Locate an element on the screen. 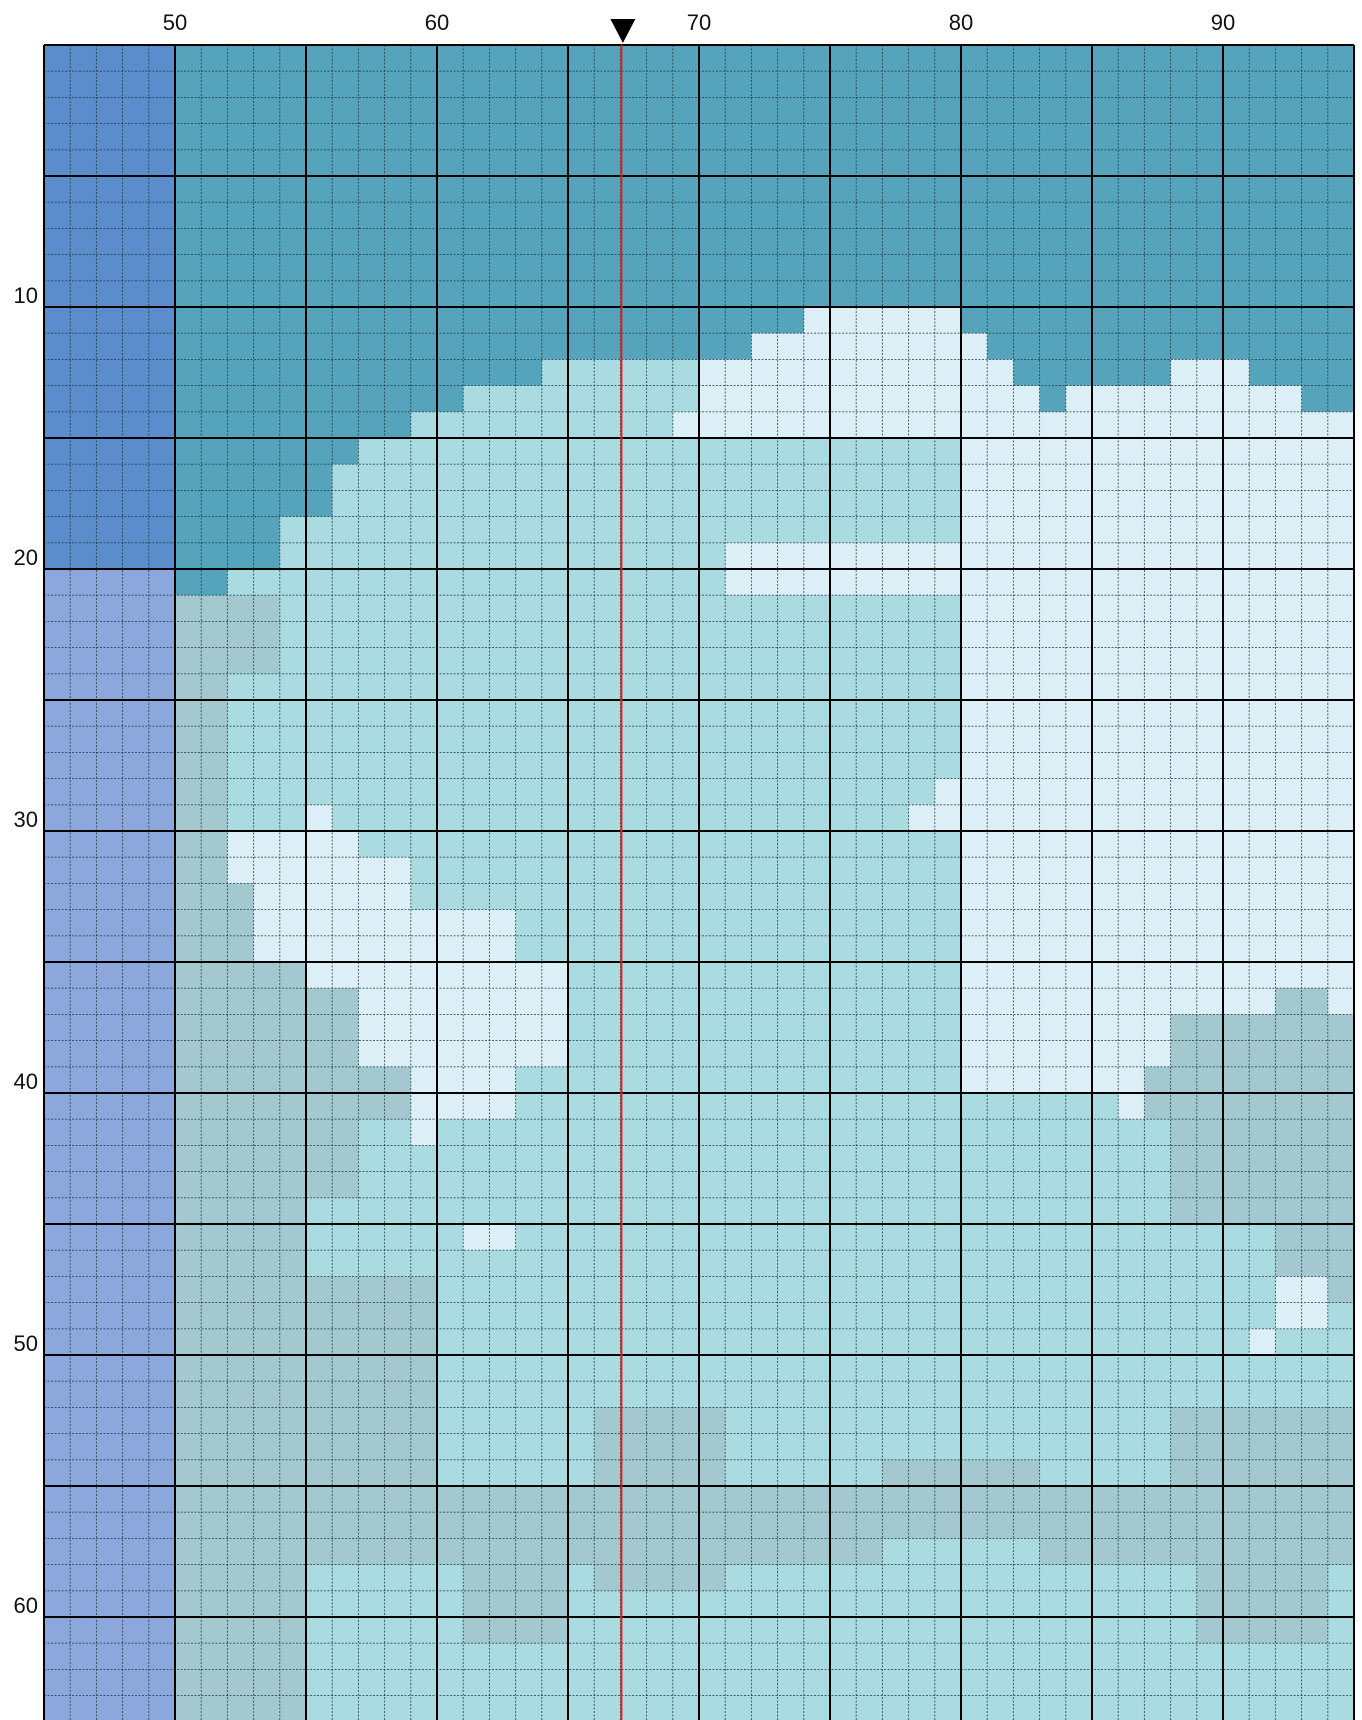  row-label-30: 30 is located at coordinates (26, 819).